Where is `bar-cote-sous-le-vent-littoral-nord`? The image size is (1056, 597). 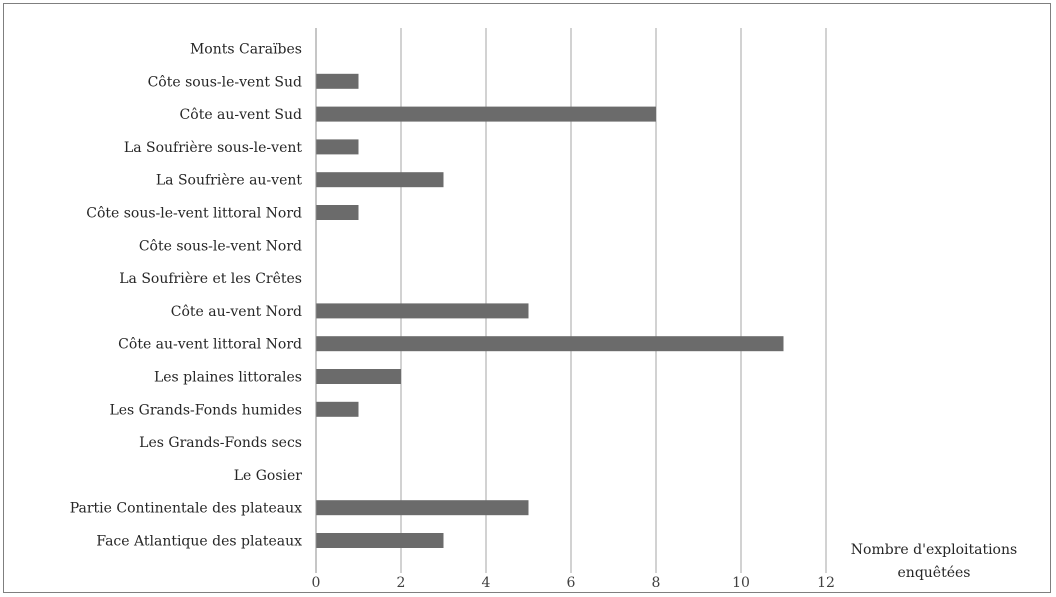 bar-cote-sous-le-vent-littoral-nord is located at coordinates (337, 212).